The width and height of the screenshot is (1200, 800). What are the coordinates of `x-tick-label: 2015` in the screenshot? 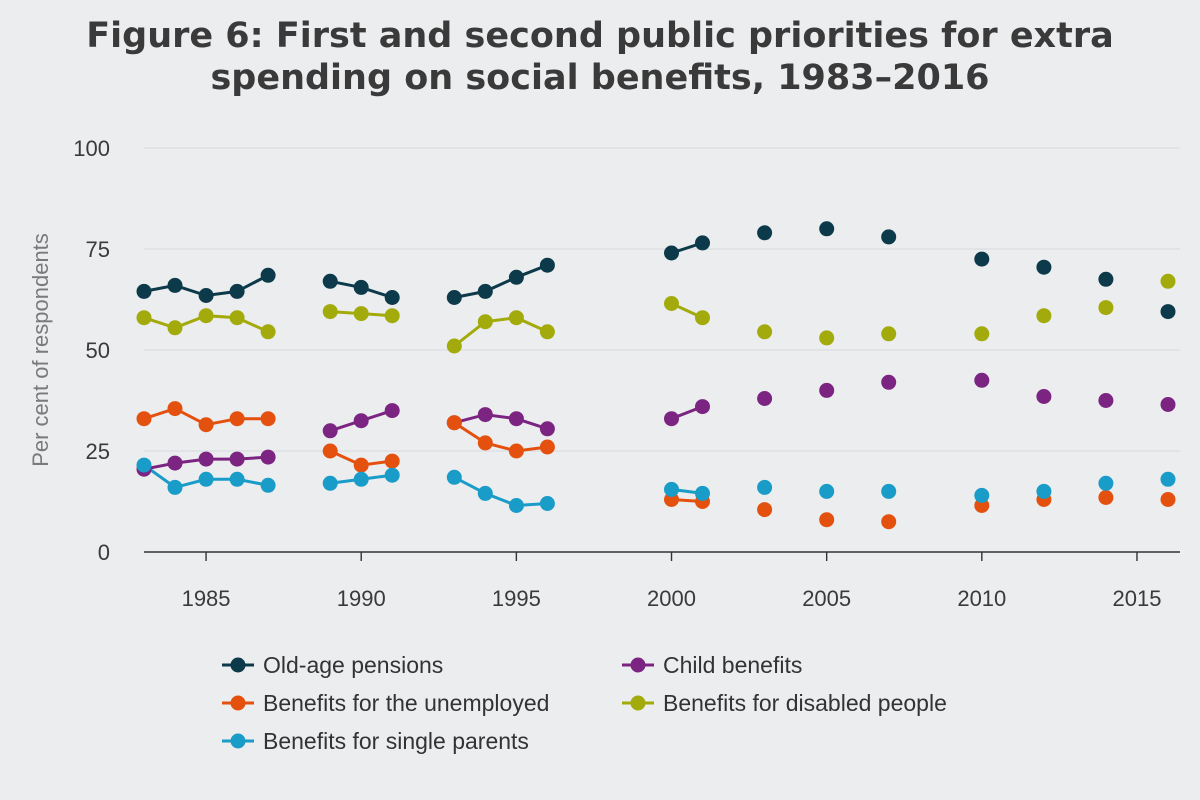 It's located at (1136, 598).